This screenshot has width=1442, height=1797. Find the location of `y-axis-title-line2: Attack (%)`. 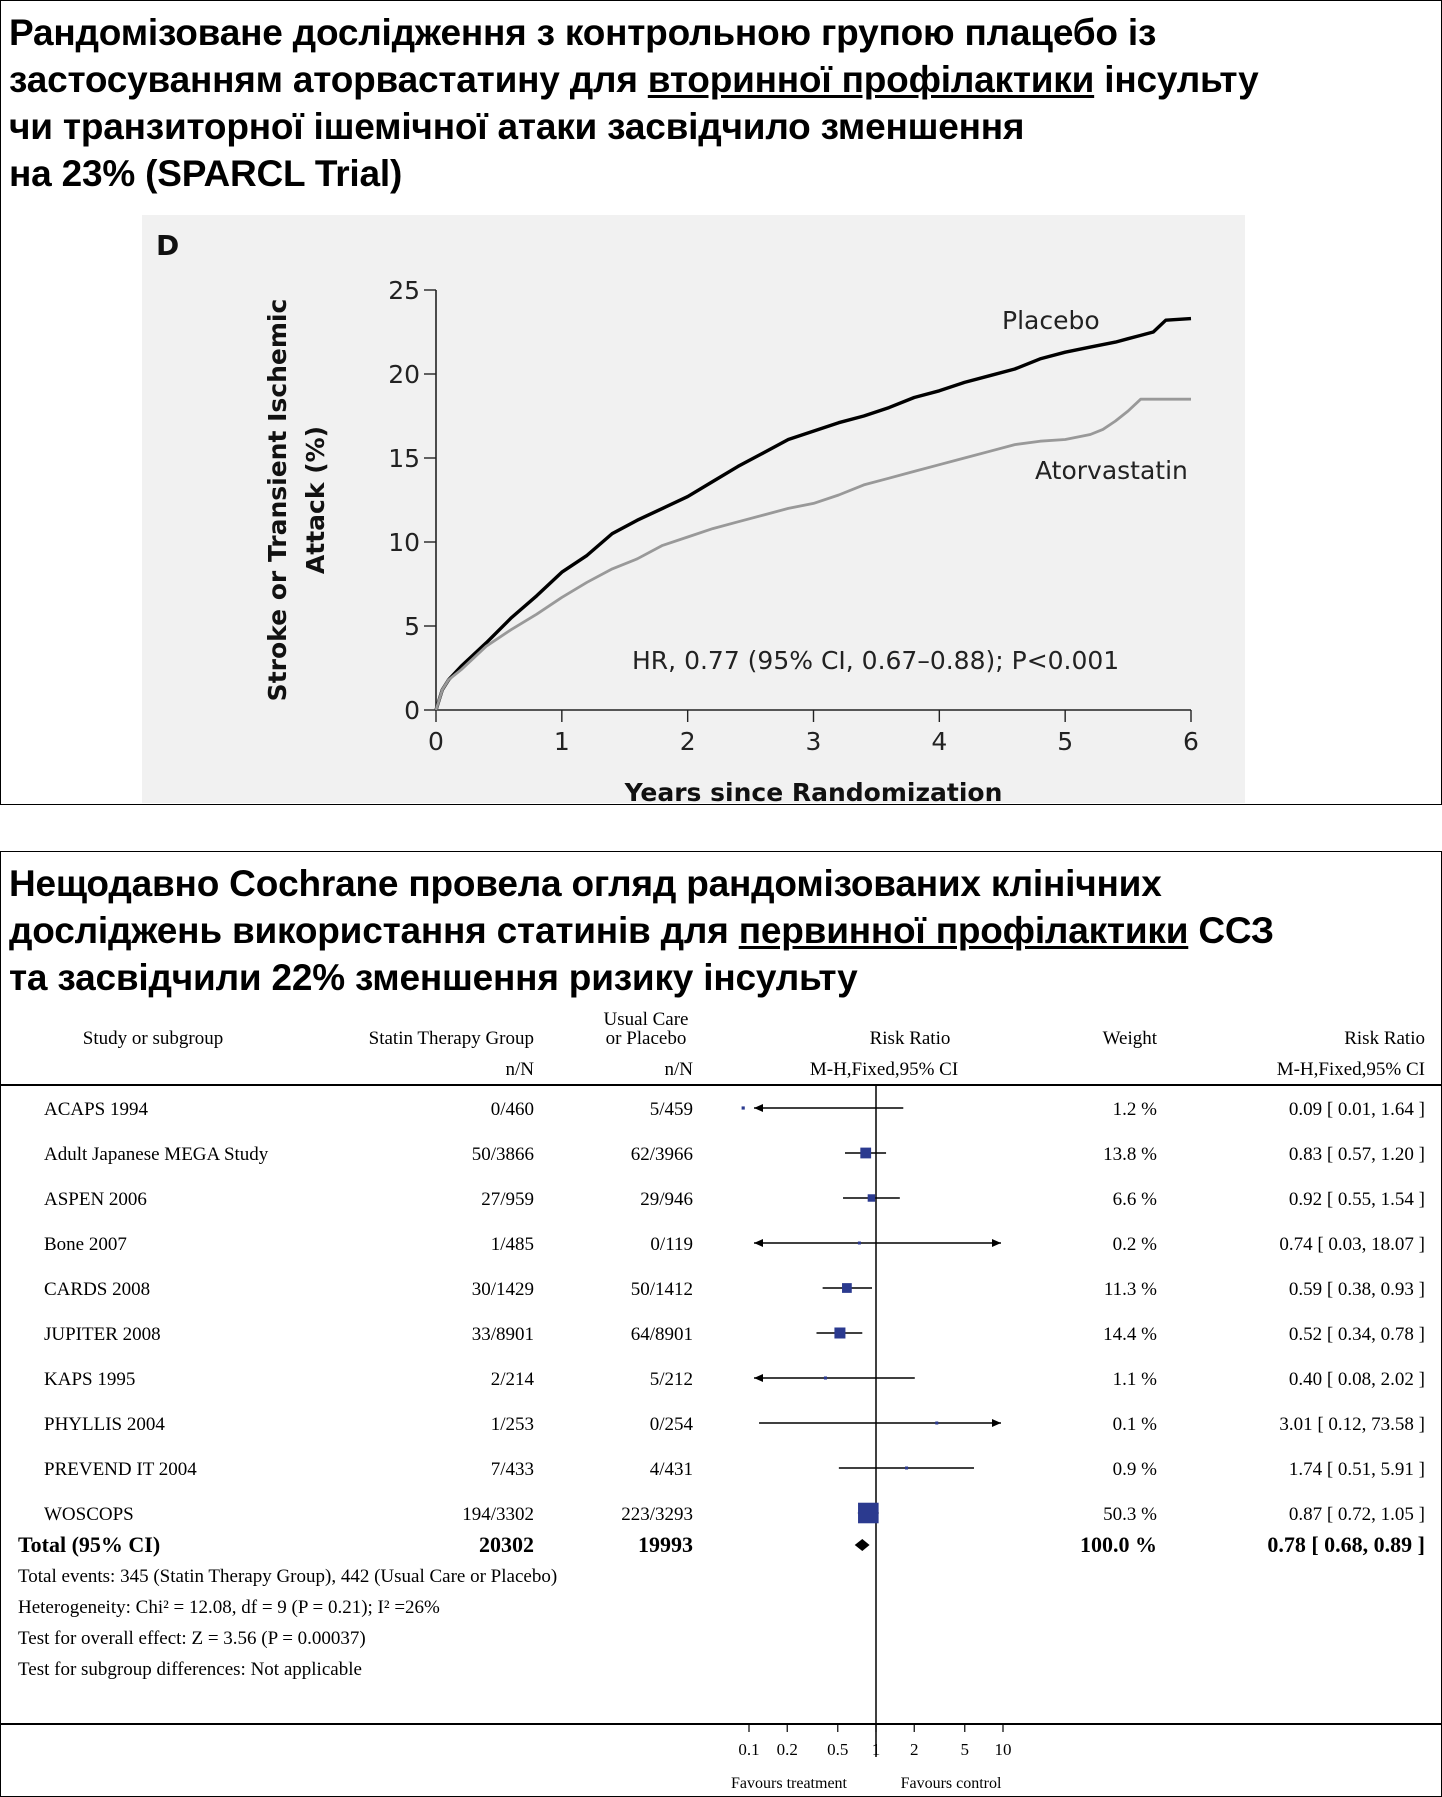

y-axis-title-line2: Attack (%) is located at coordinates (315, 500).